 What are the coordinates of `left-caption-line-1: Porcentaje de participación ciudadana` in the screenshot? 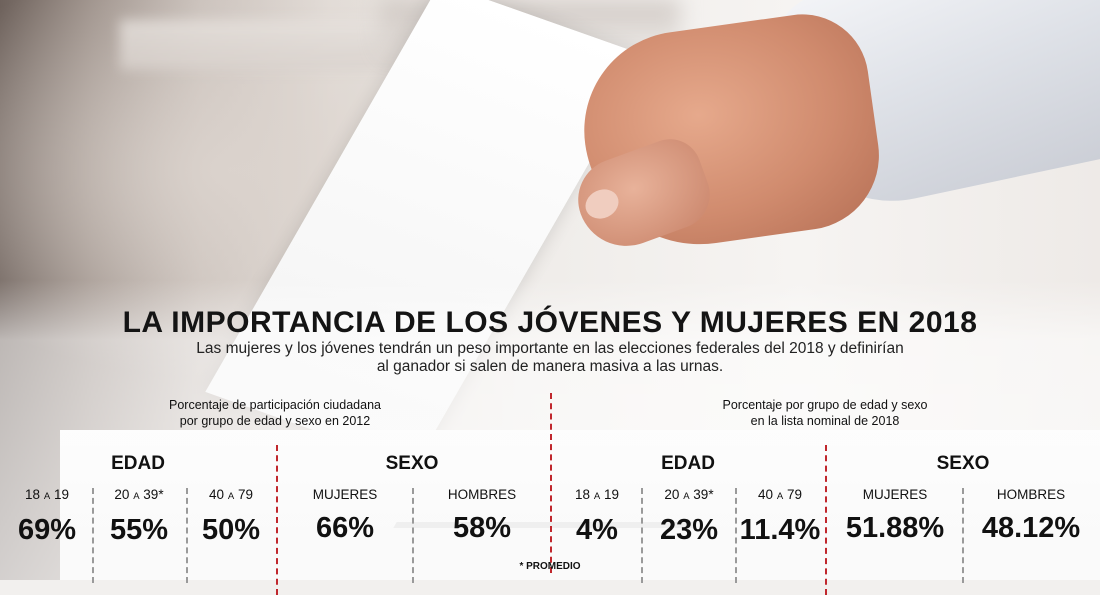 It's located at (275, 405).